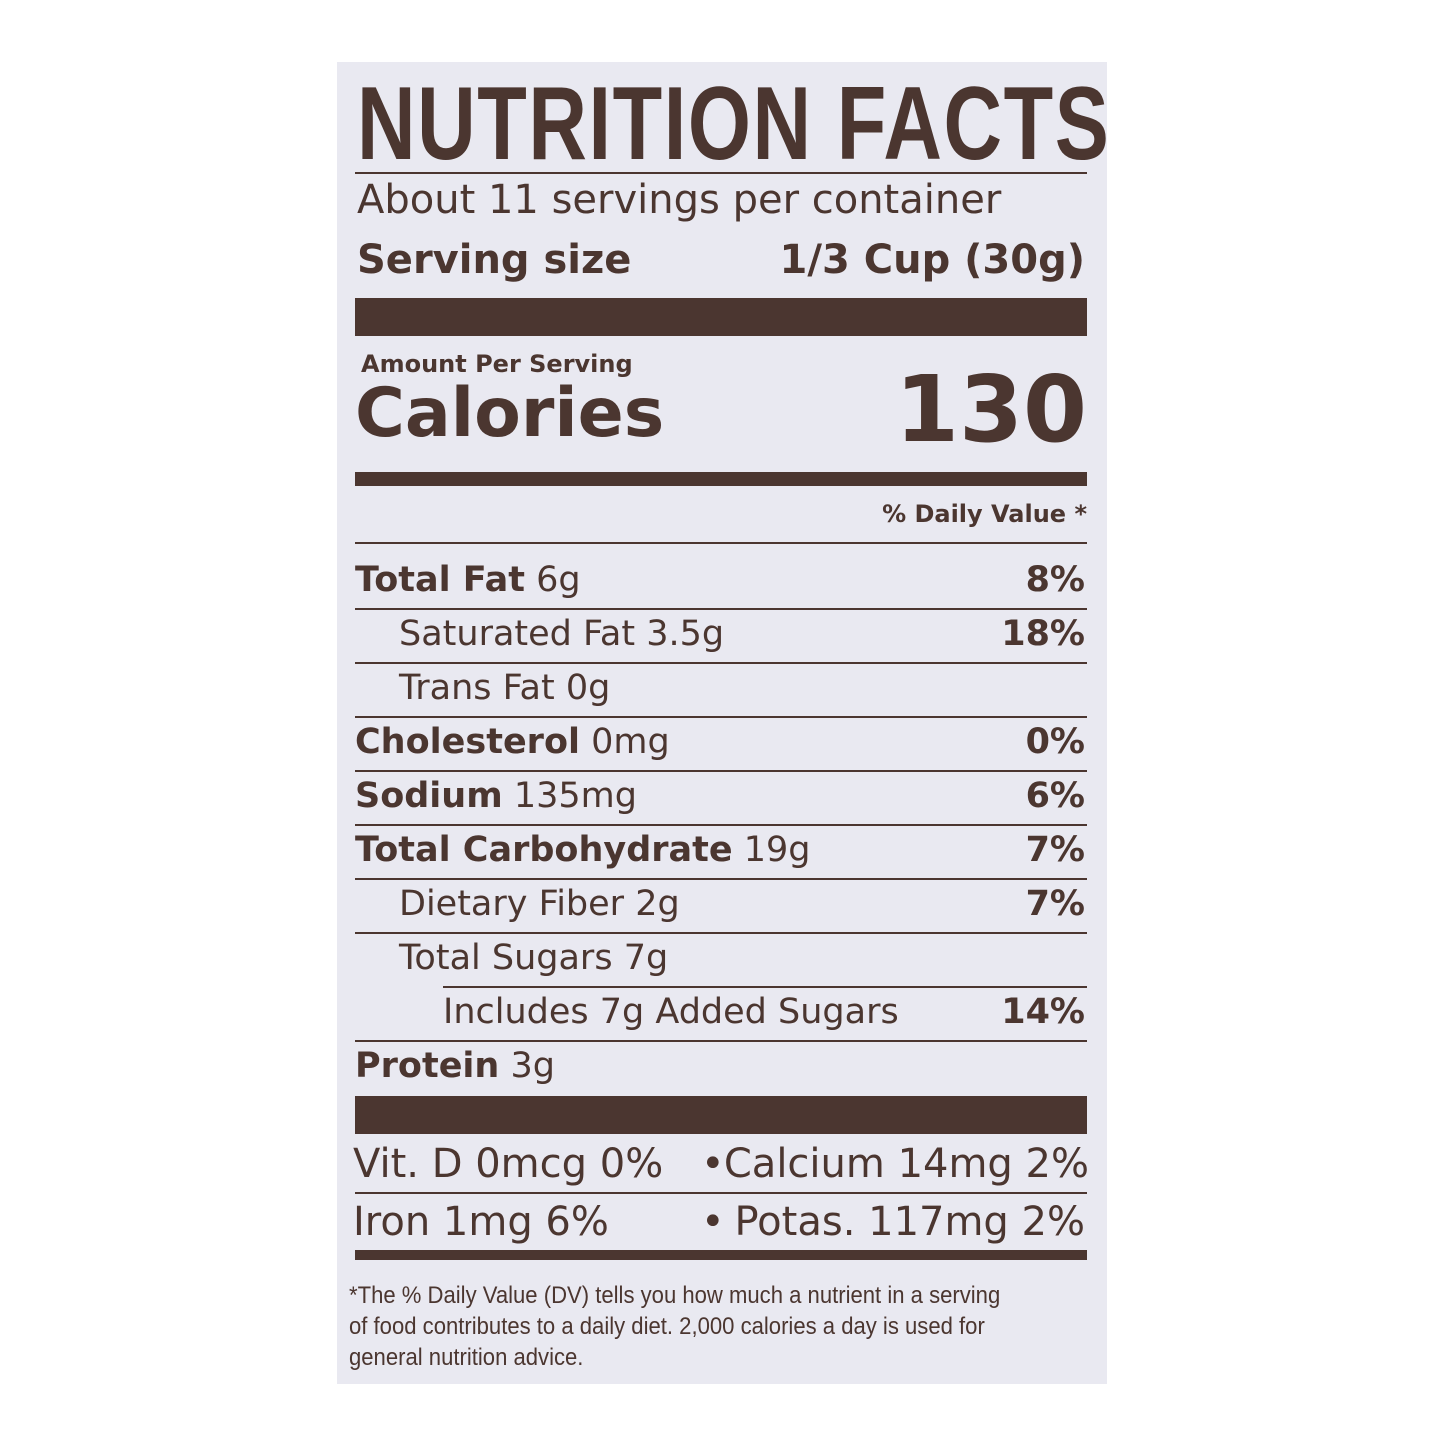 This screenshot has width=1445, height=1445. Describe the element at coordinates (544, 850) in the screenshot. I see `nutrient-name: Total Carbohydrate` at that location.